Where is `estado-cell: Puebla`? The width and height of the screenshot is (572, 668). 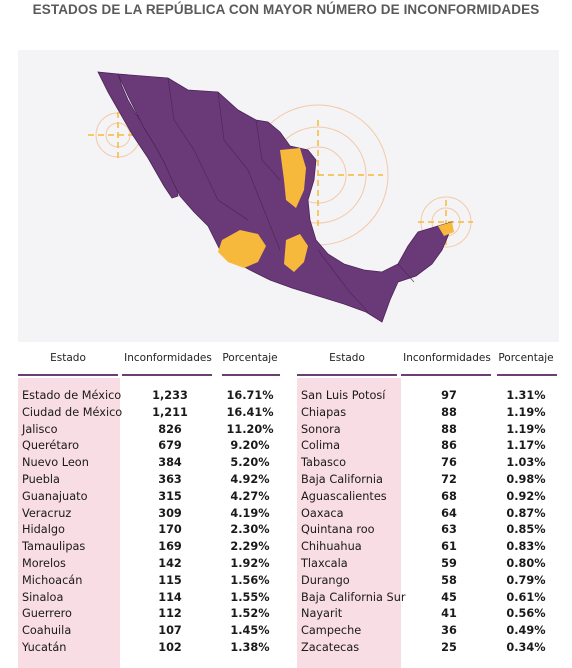 estado-cell: Puebla is located at coordinates (41, 479).